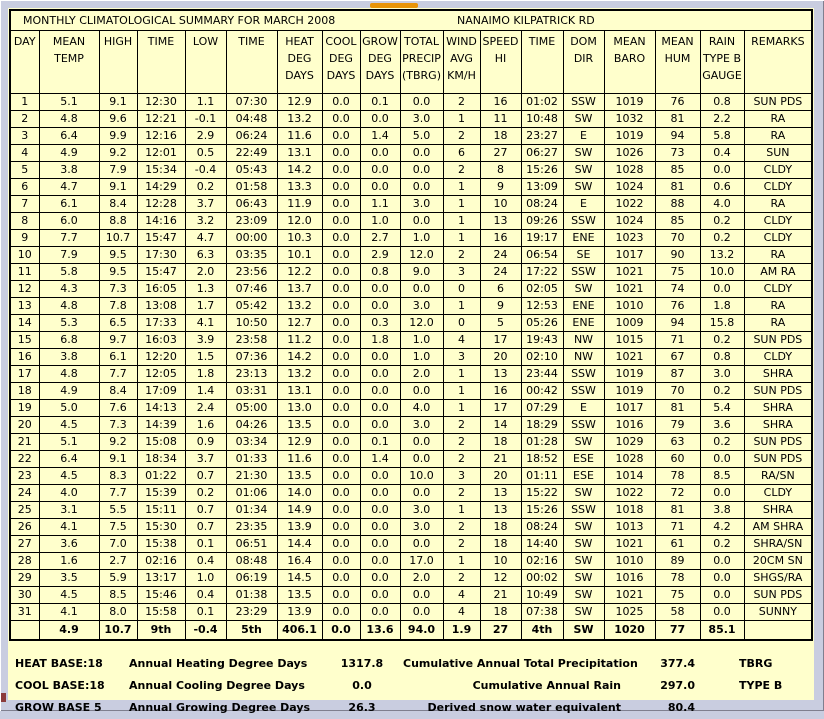 The height and width of the screenshot is (719, 824). What do you see at coordinates (161, 630) in the screenshot?
I see `cell: 9th` at bounding box center [161, 630].